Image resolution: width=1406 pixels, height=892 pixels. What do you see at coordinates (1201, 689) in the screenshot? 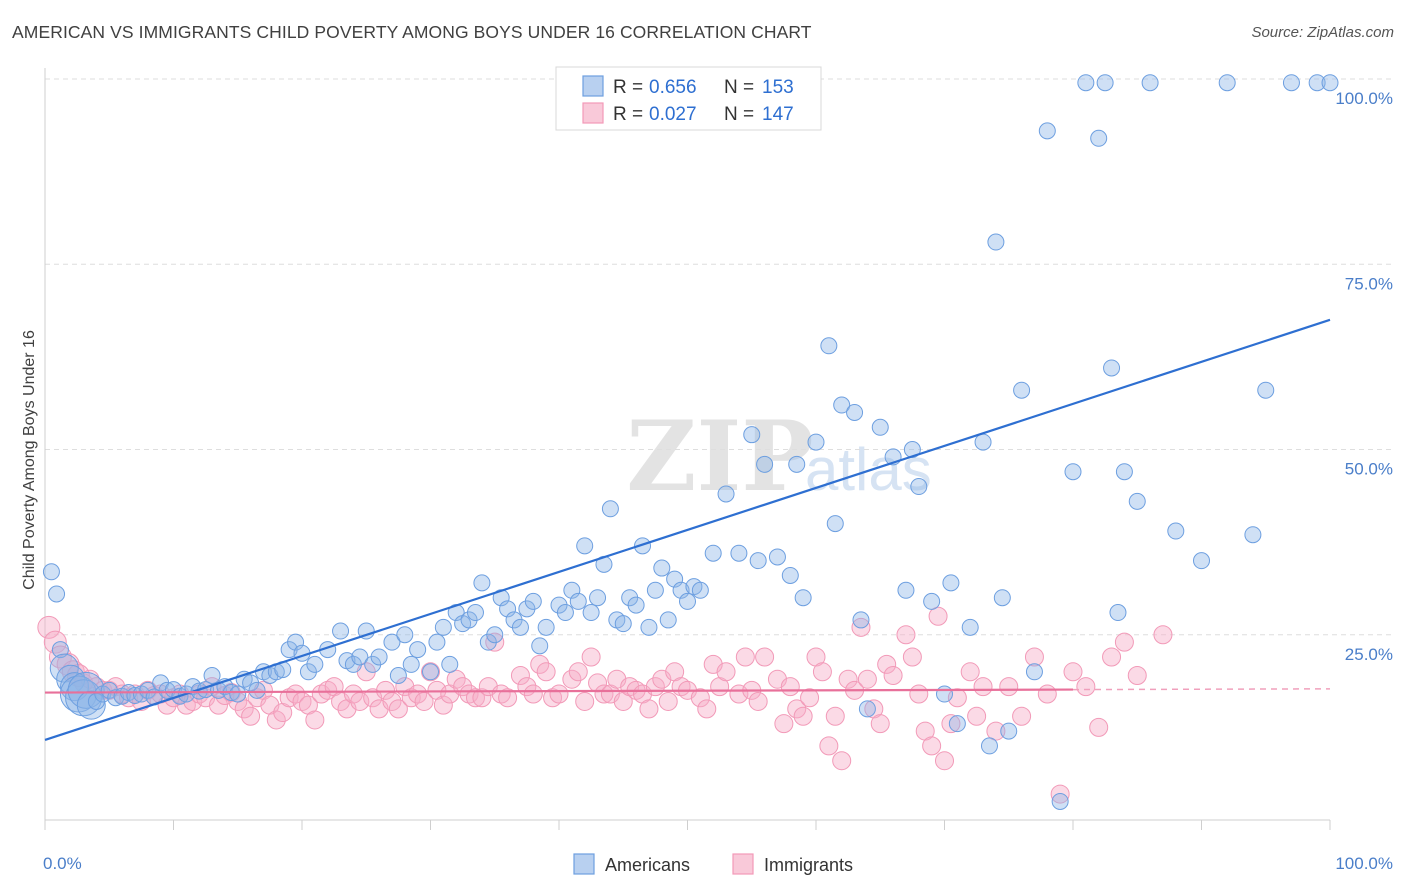
I see `immigrants-trend-extension` at bounding box center [1201, 689].